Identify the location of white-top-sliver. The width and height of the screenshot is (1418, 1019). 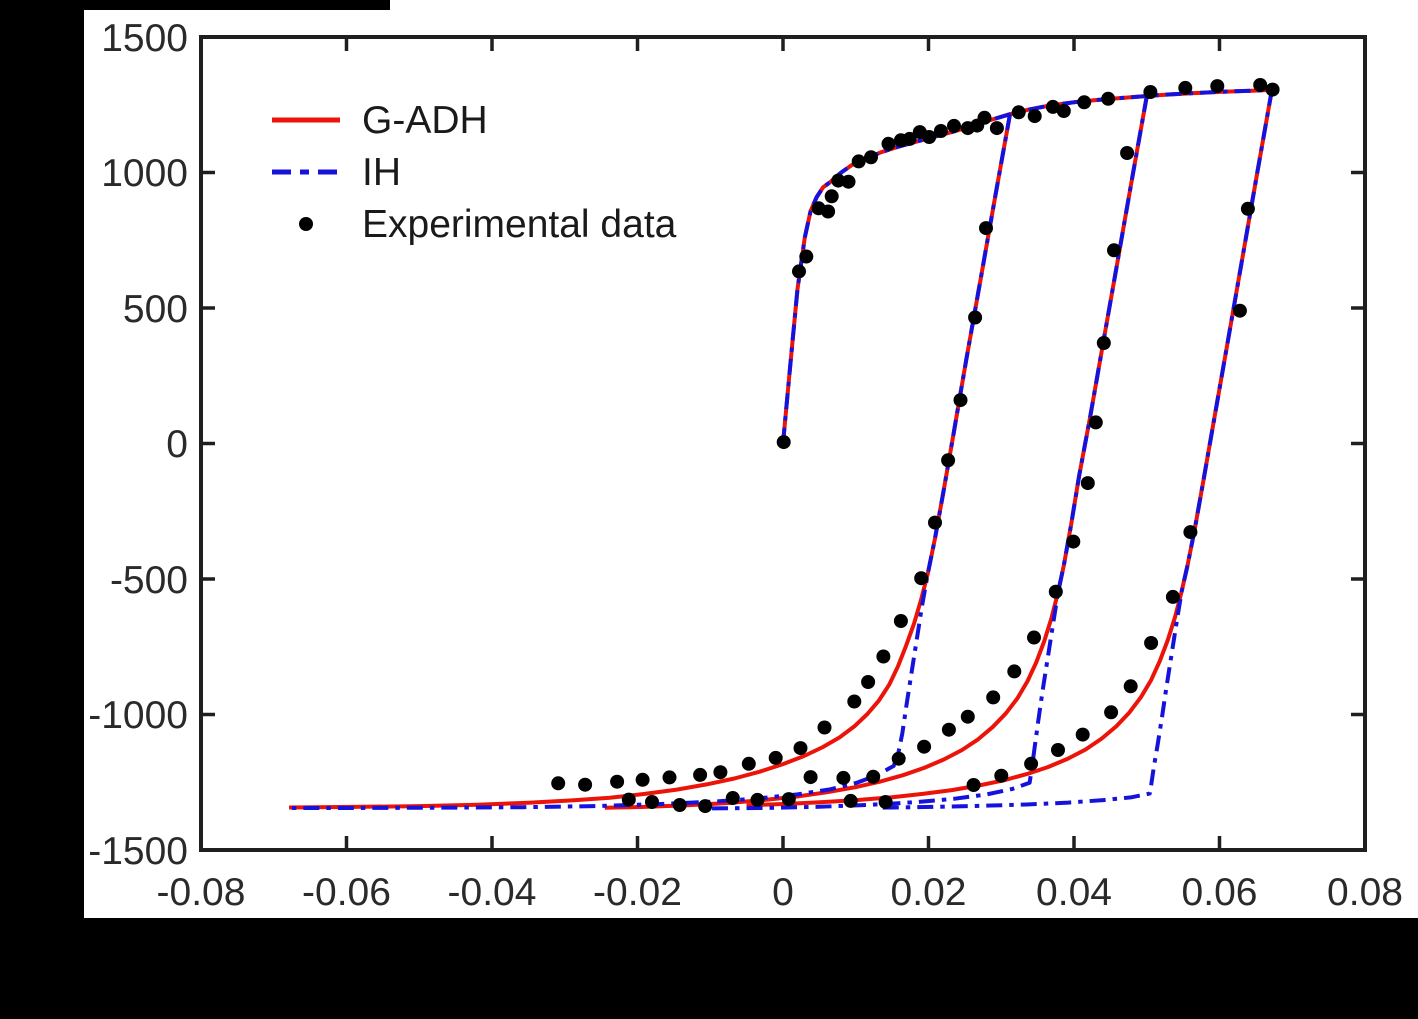
(904, 5).